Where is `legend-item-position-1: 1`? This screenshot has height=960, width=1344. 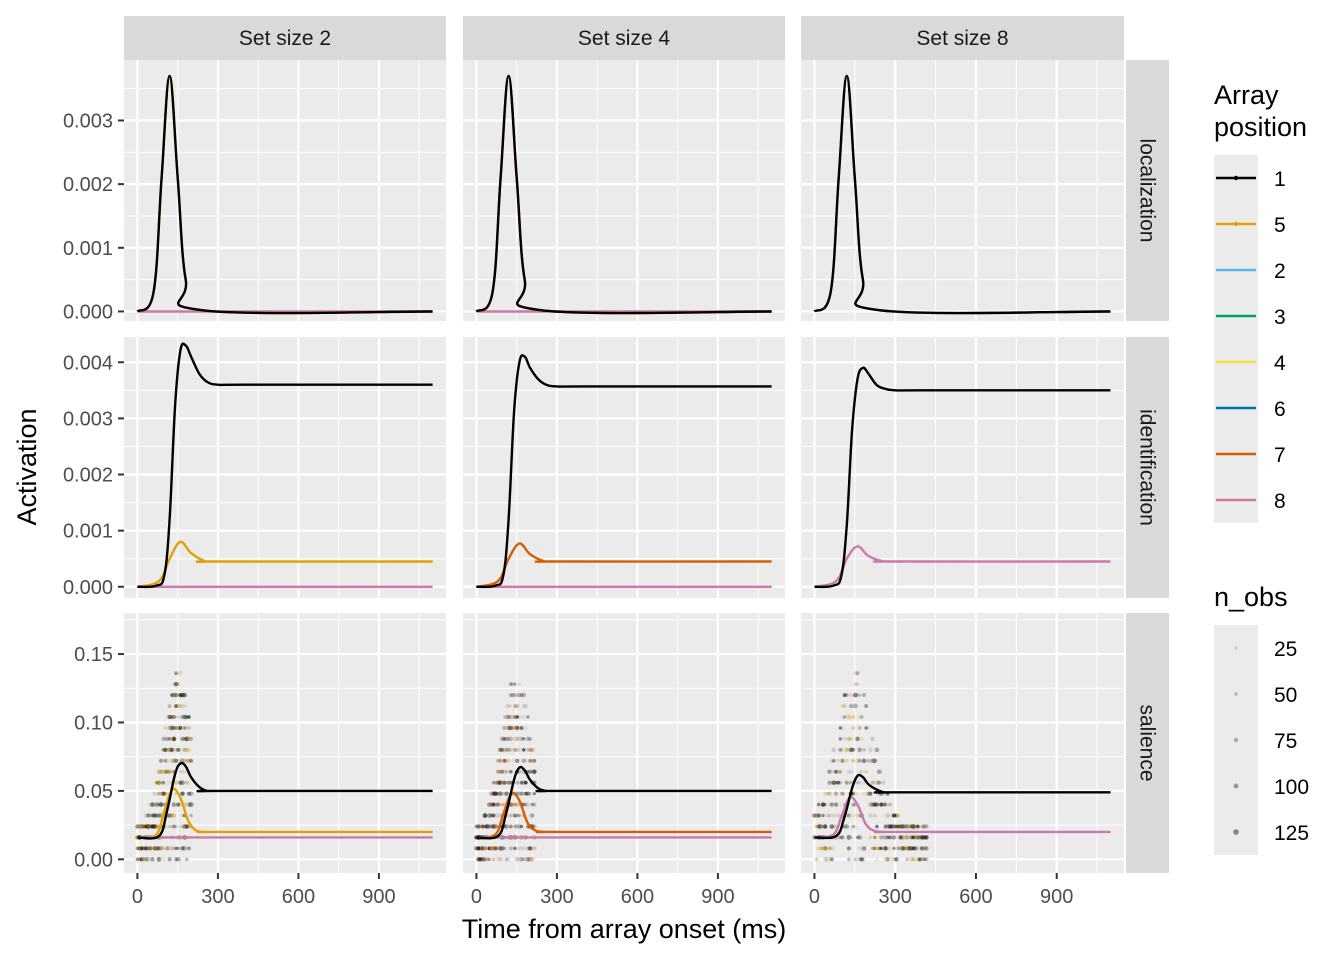
legend-item-position-1: 1 is located at coordinates (1251, 179).